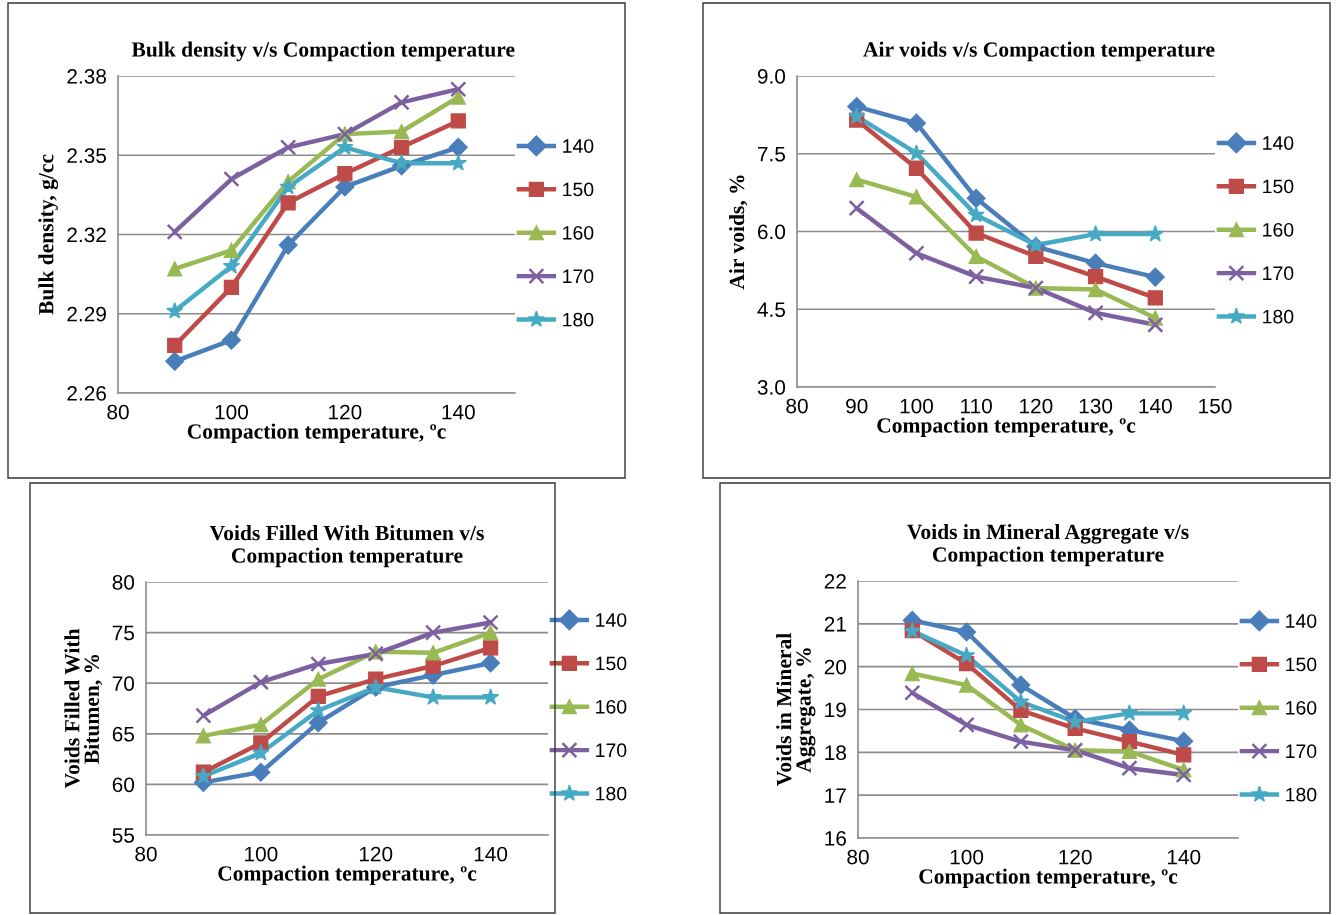  I want to click on y-tick-label: 4.5, so click(771, 309).